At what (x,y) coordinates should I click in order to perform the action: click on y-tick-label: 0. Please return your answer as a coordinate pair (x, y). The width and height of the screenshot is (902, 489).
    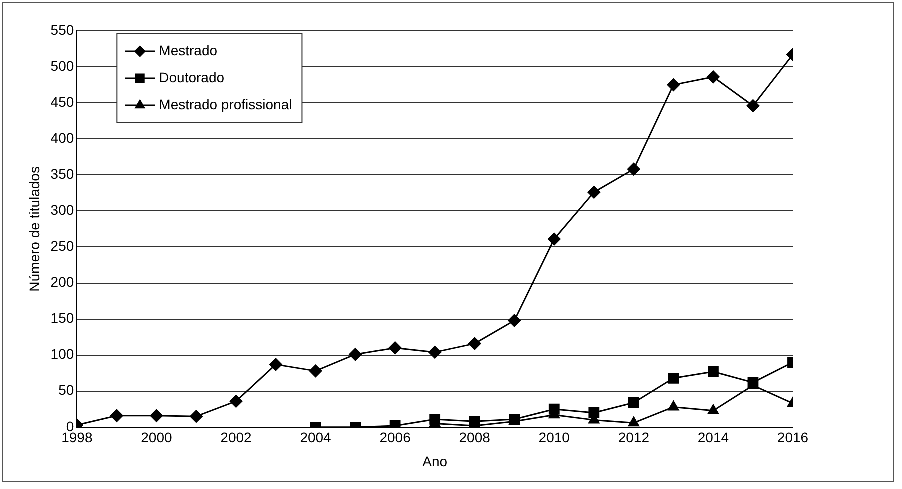
    Looking at the image, I should click on (70, 426).